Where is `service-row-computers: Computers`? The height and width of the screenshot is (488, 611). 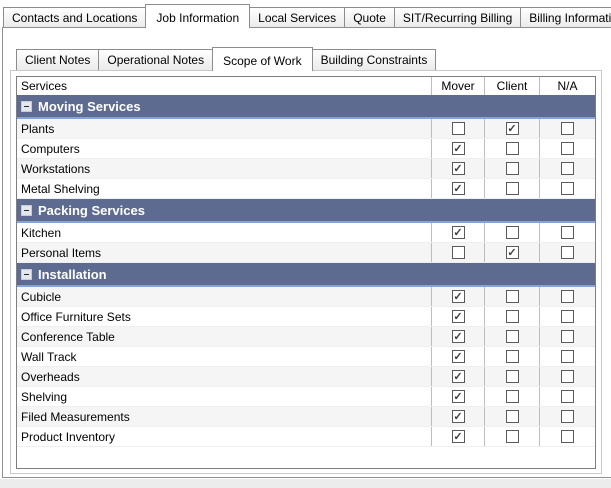
service-row-computers: Computers is located at coordinates (306, 149).